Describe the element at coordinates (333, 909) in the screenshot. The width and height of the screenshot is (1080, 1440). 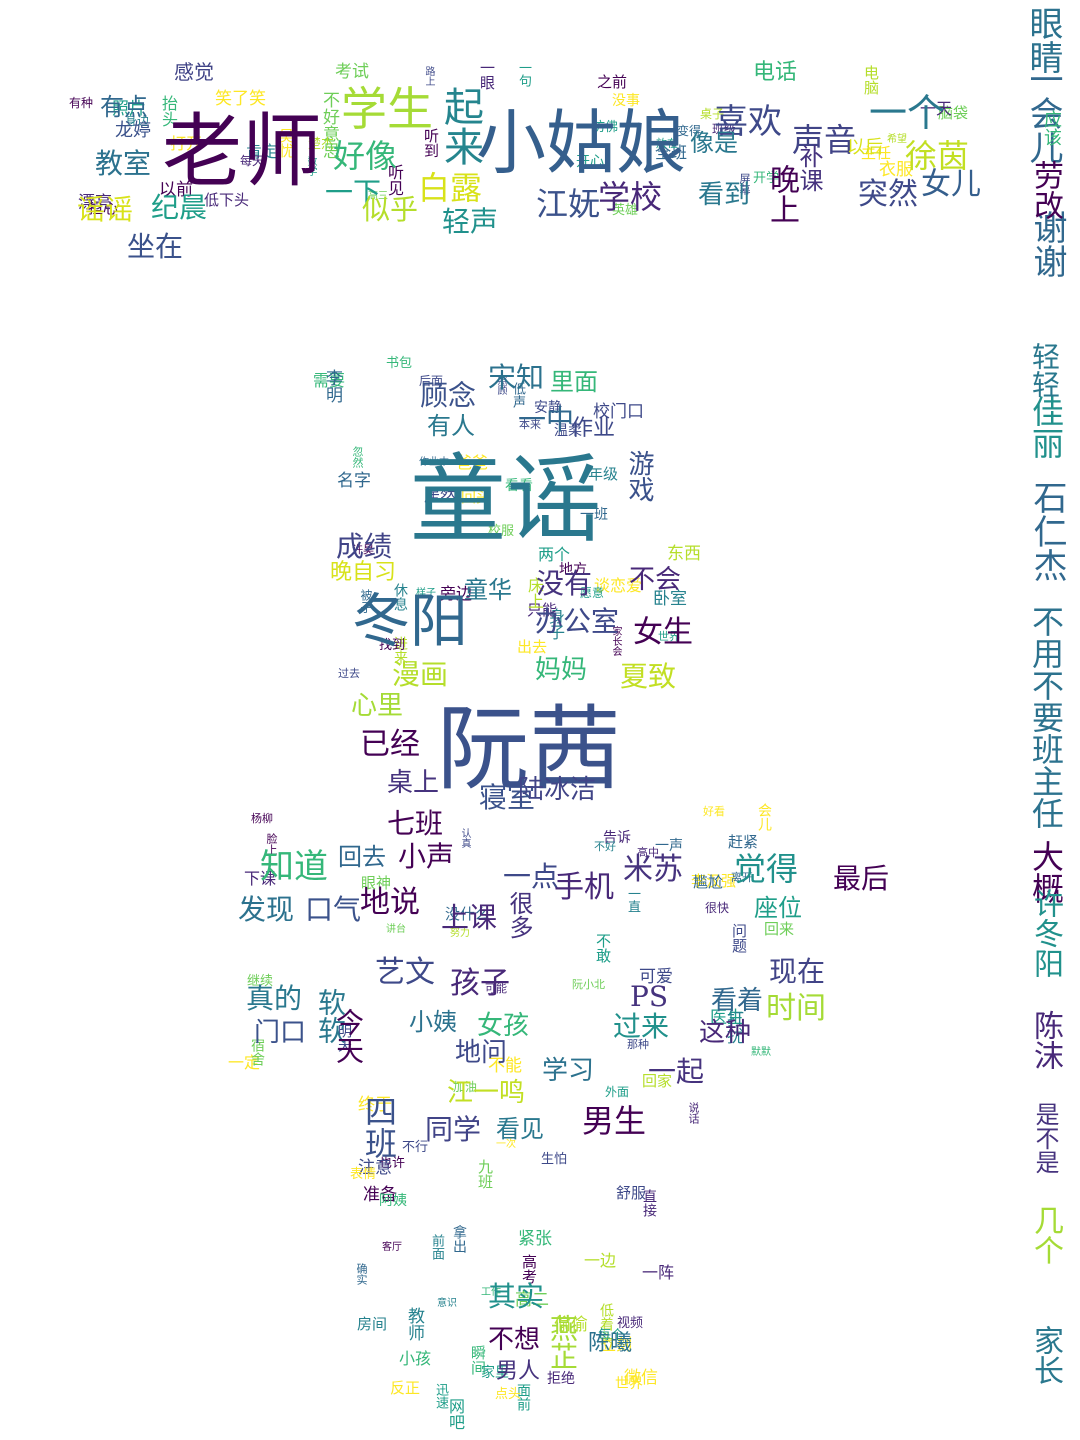
I see `cloud-word: 口气` at that location.